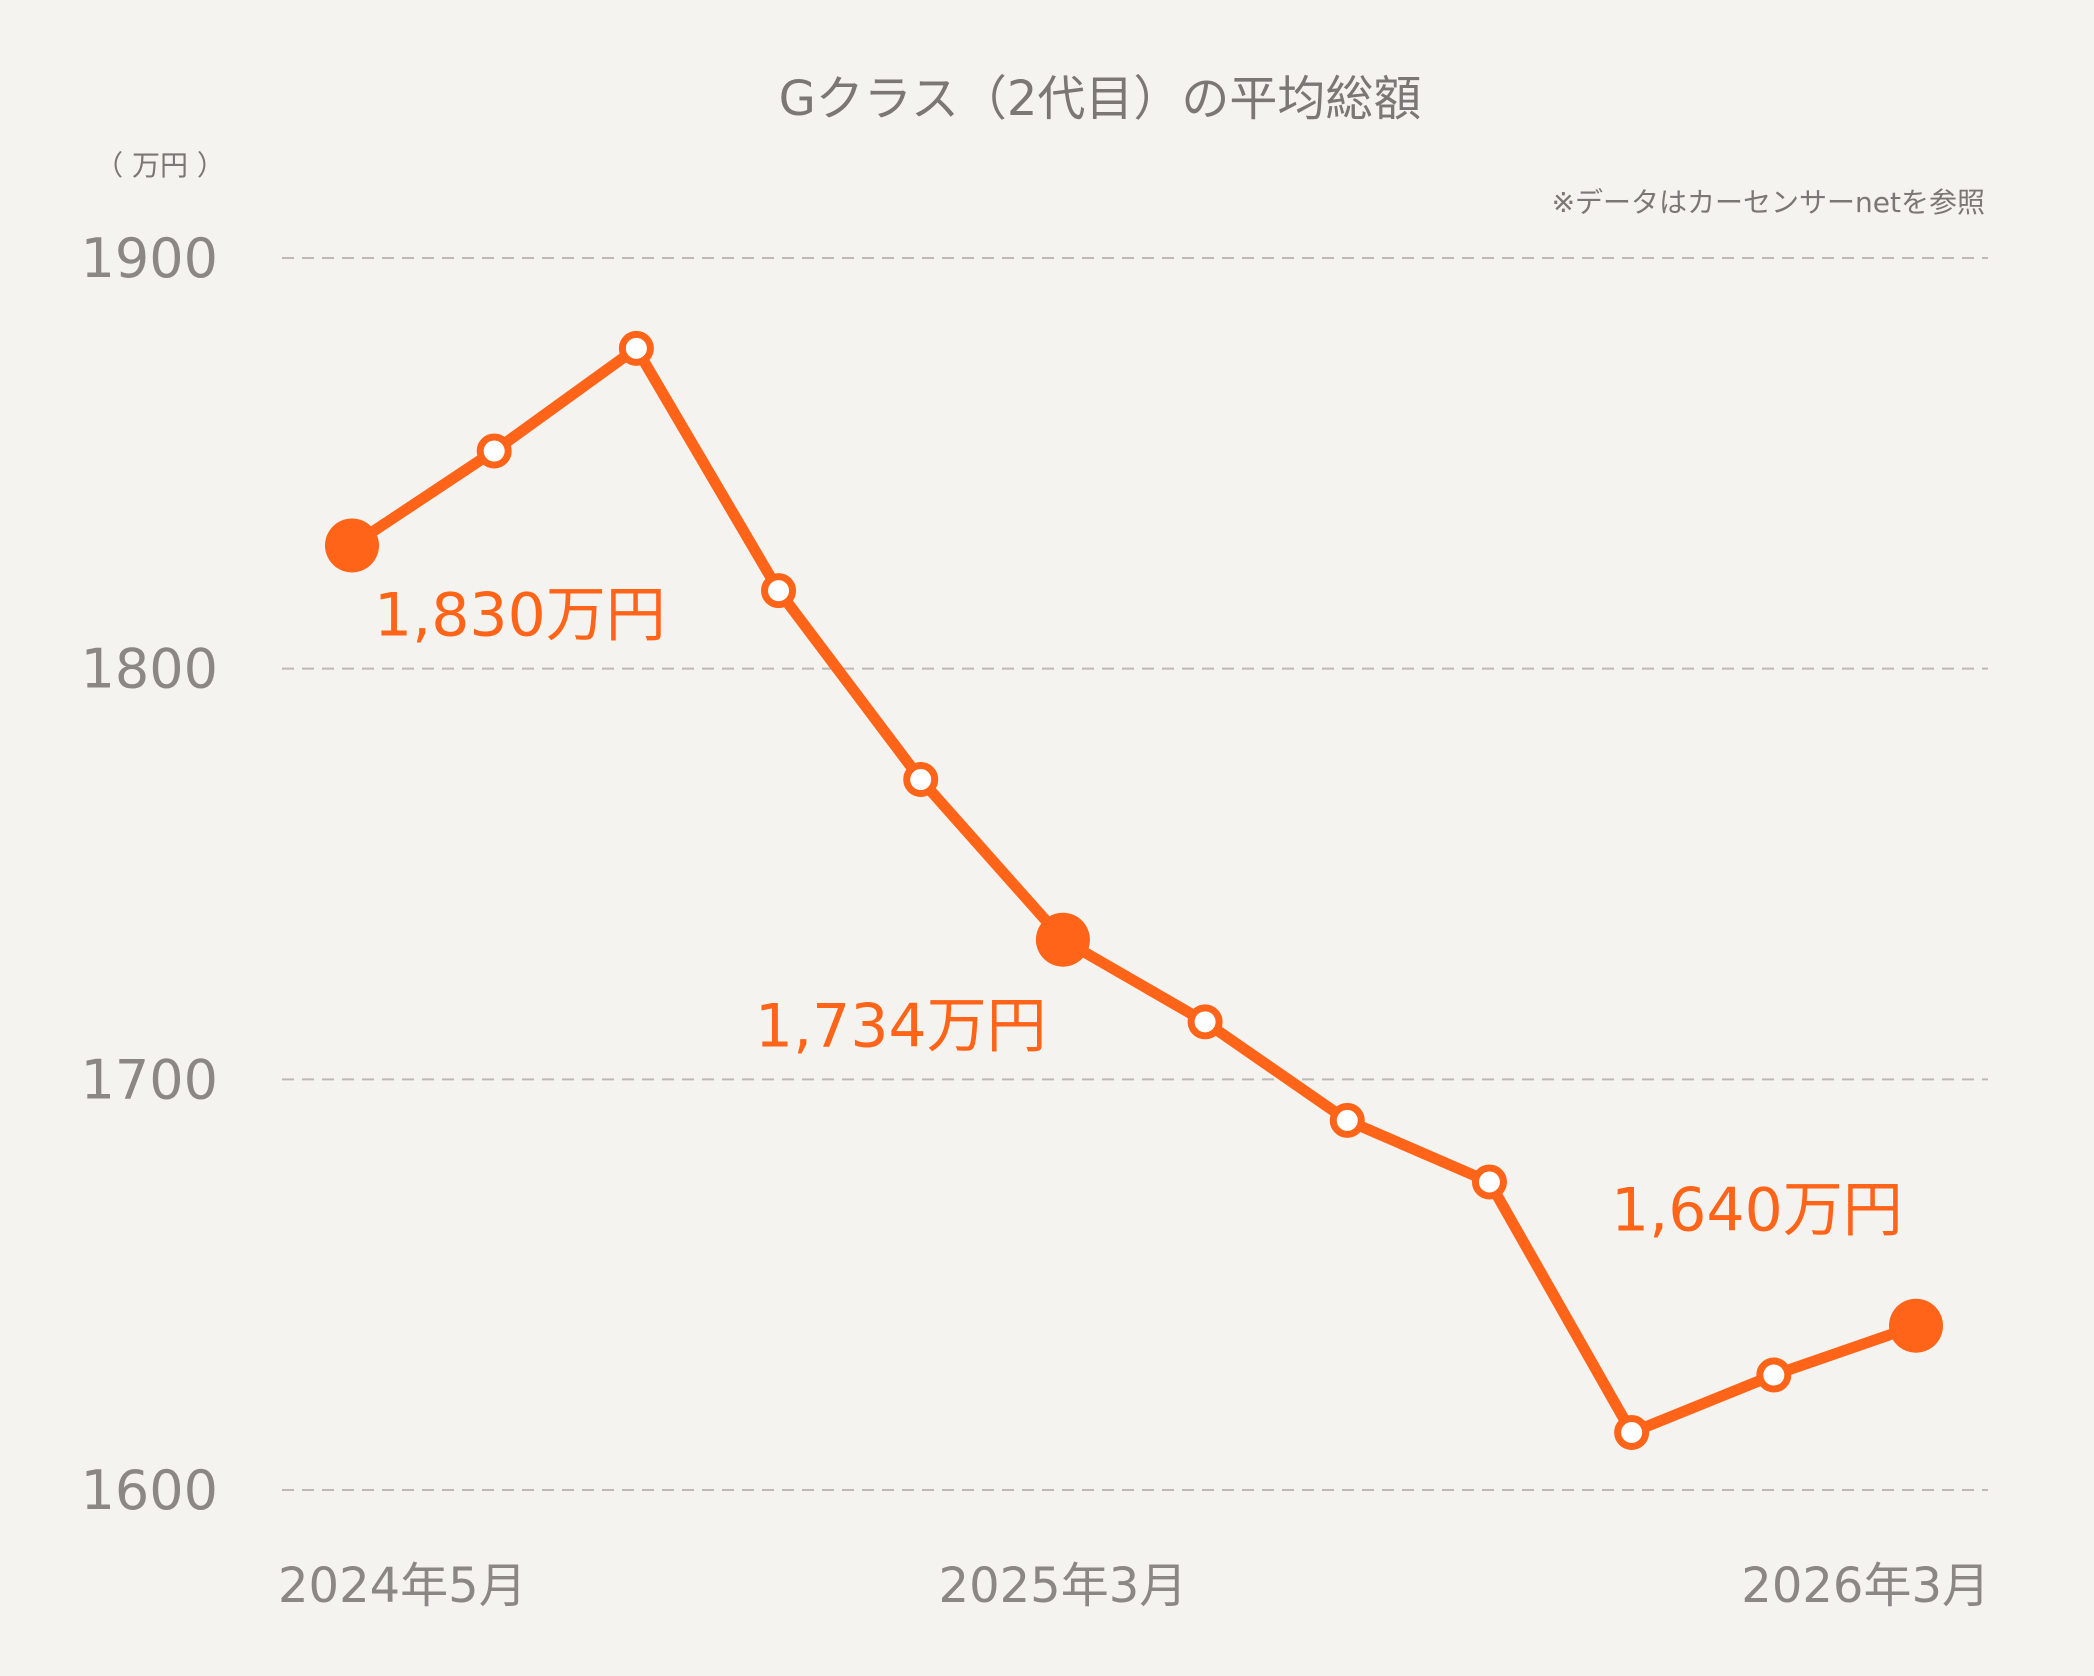  I want to click on y-tick-label: 1700, so click(149, 1079).